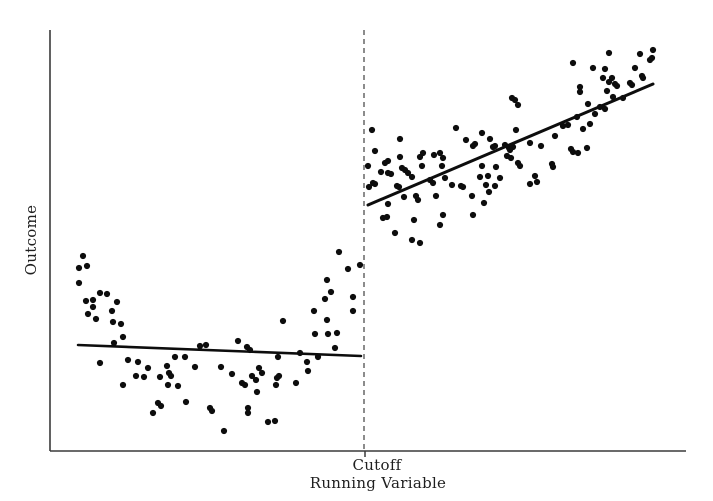  I want to click on right-fit-line, so click(510, 144).